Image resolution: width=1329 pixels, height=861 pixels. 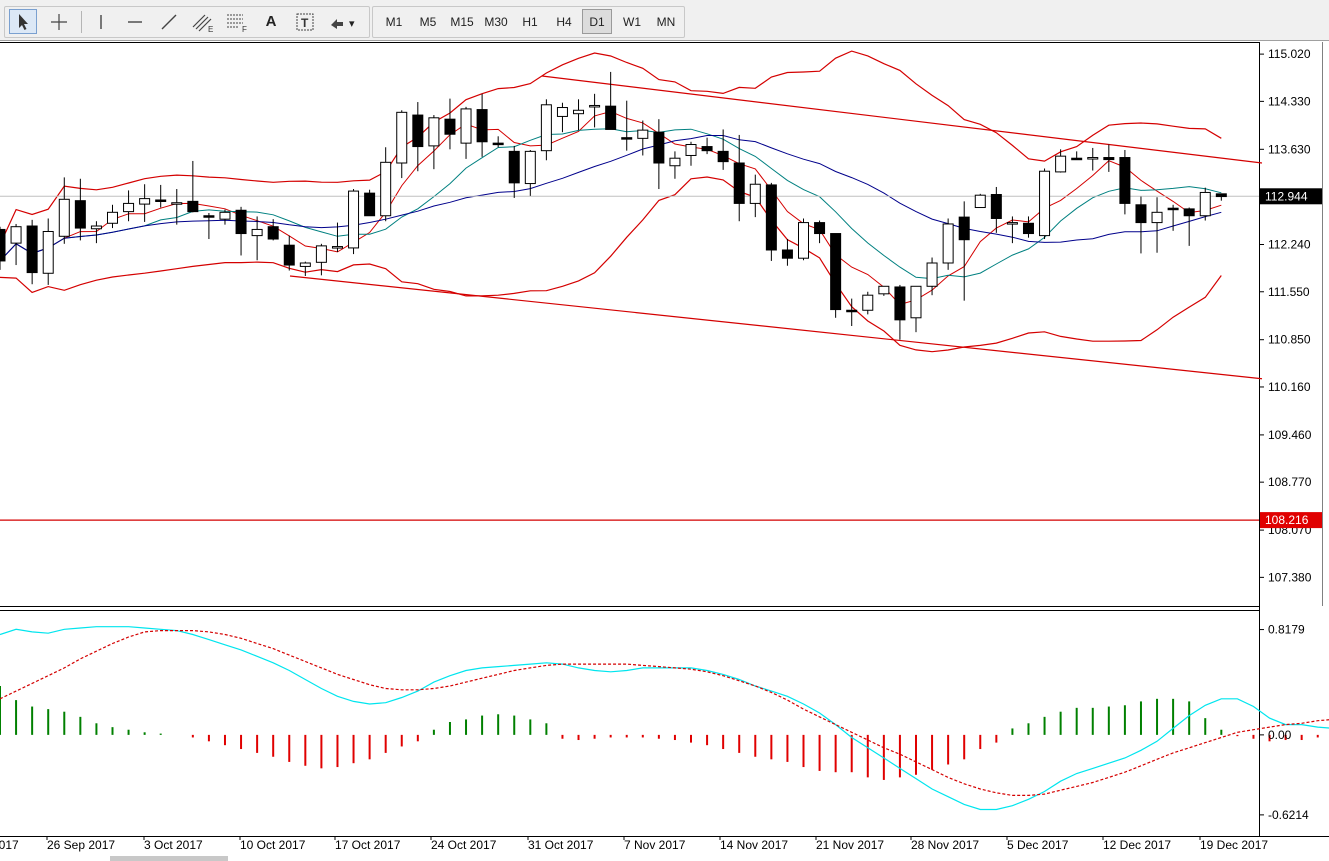 I want to click on price-tick-label: 110.160, so click(x=1289, y=387).